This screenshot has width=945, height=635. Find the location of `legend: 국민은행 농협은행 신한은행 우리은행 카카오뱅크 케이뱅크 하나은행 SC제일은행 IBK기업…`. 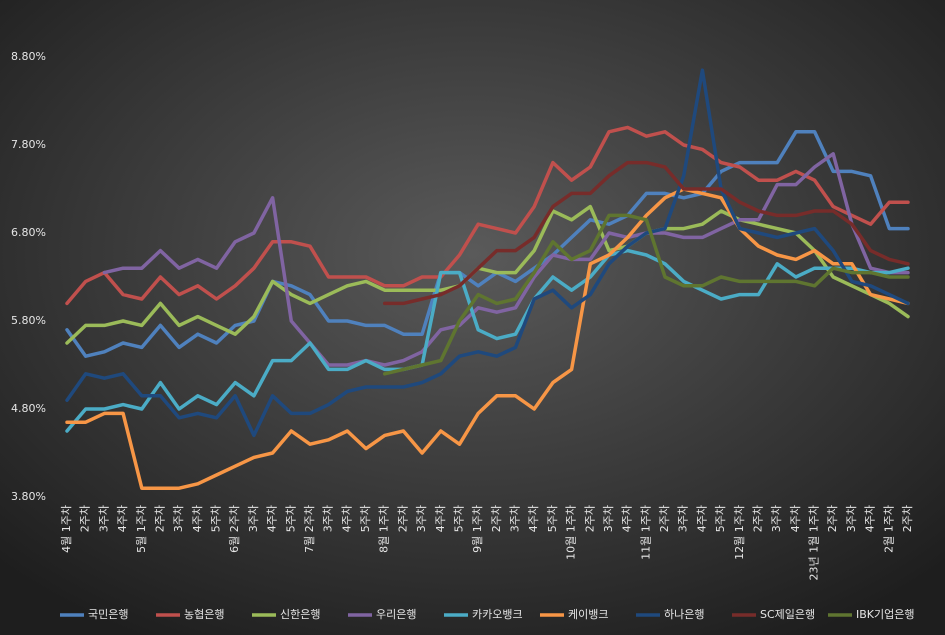

legend: 국민은행 농협은행 신한은행 우리은행 카카오뱅크 케이뱅크 하나은행 SC제일은행 IBK기업… is located at coordinates (487, 614).